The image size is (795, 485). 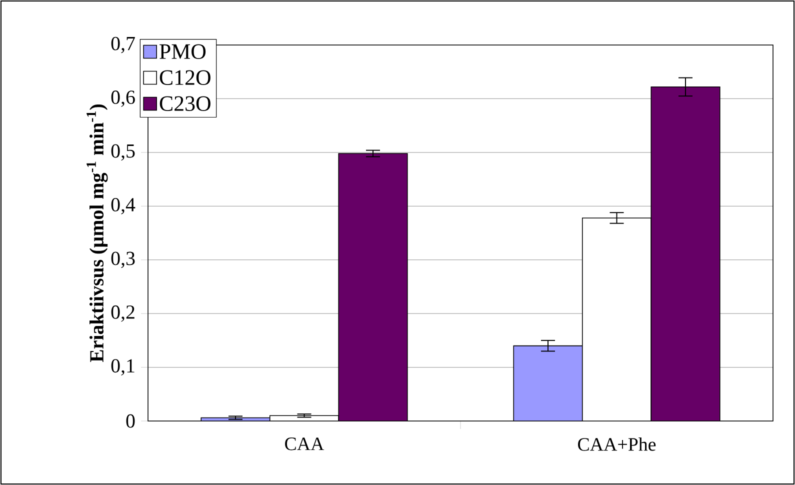 I want to click on y-tick-label: 0,7, so click(x=123, y=45).